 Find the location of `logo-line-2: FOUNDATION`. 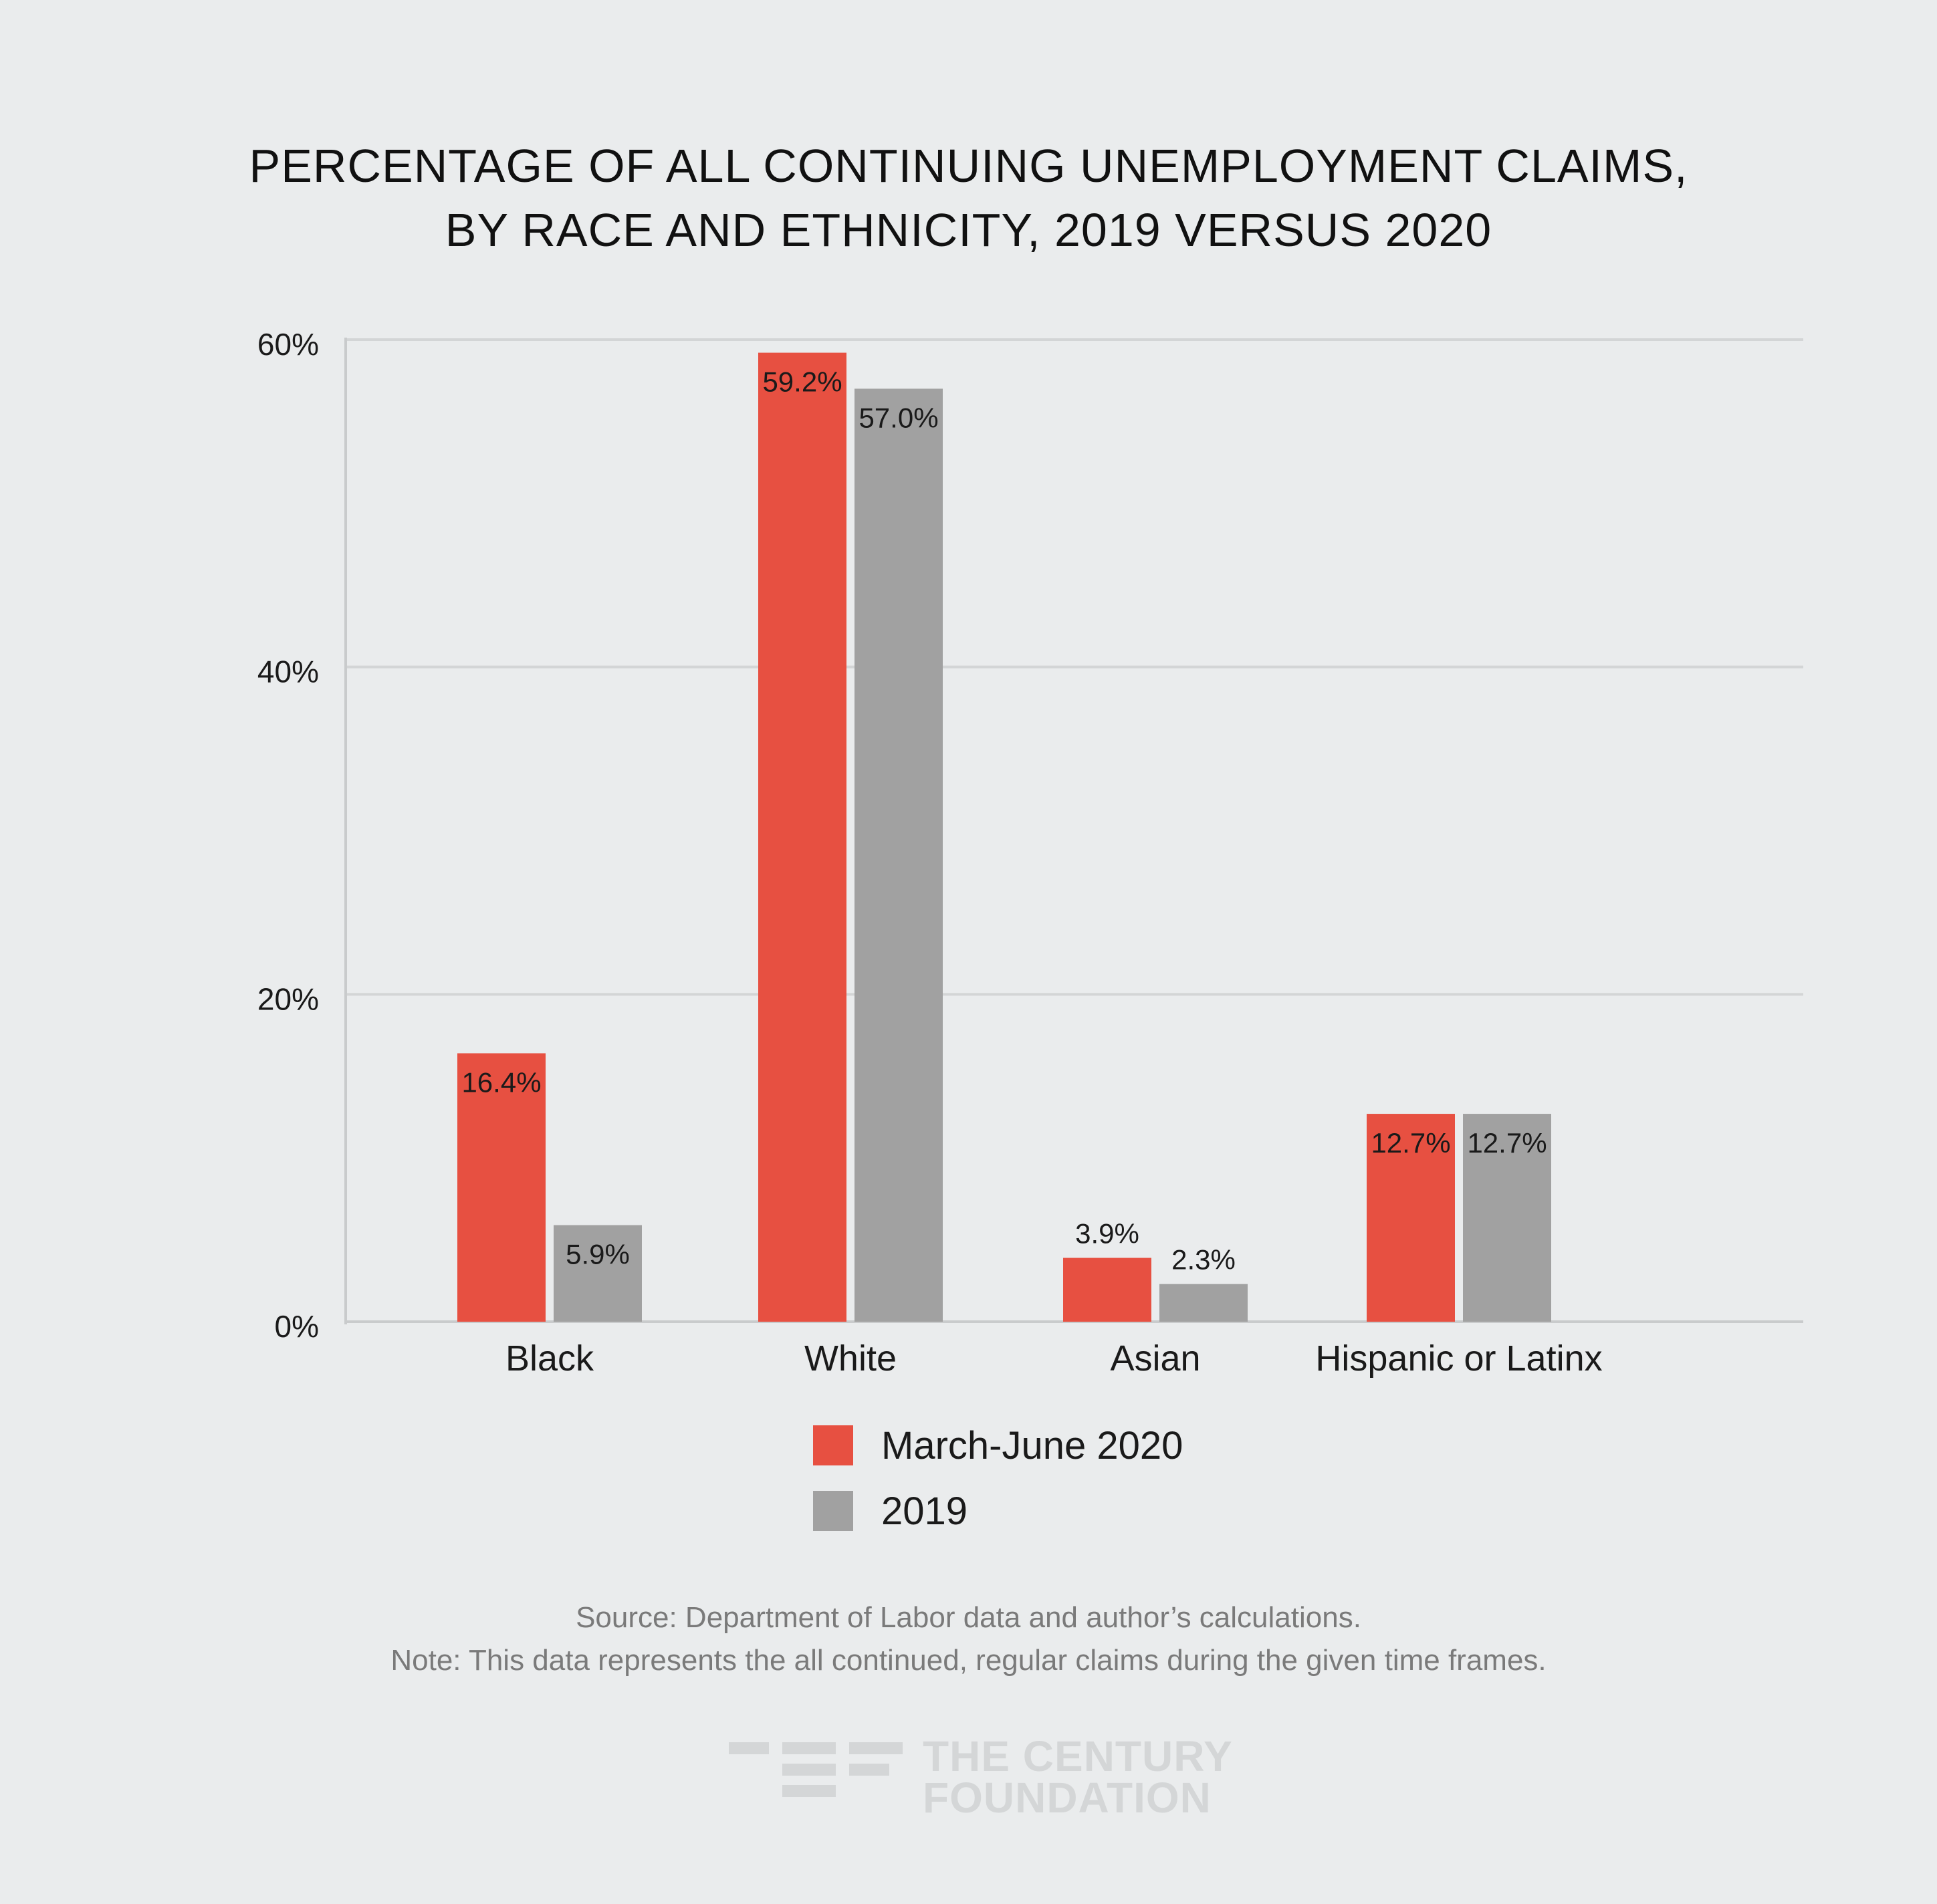

logo-line-2: FOUNDATION is located at coordinates (1067, 1798).